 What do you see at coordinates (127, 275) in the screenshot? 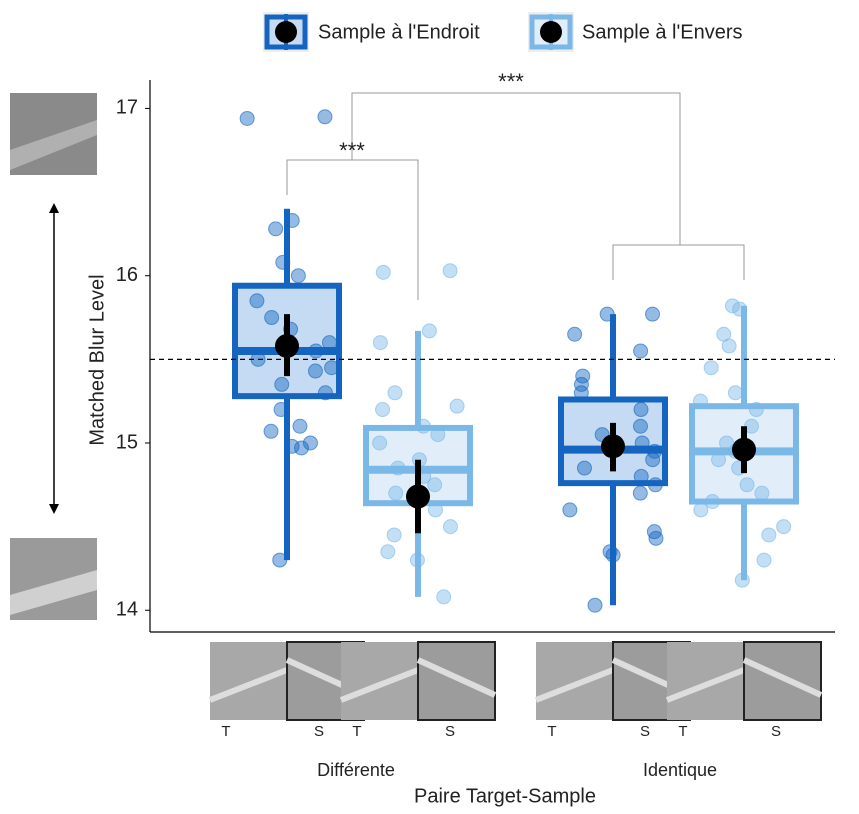
I see `y-tick-label: 16` at bounding box center [127, 275].